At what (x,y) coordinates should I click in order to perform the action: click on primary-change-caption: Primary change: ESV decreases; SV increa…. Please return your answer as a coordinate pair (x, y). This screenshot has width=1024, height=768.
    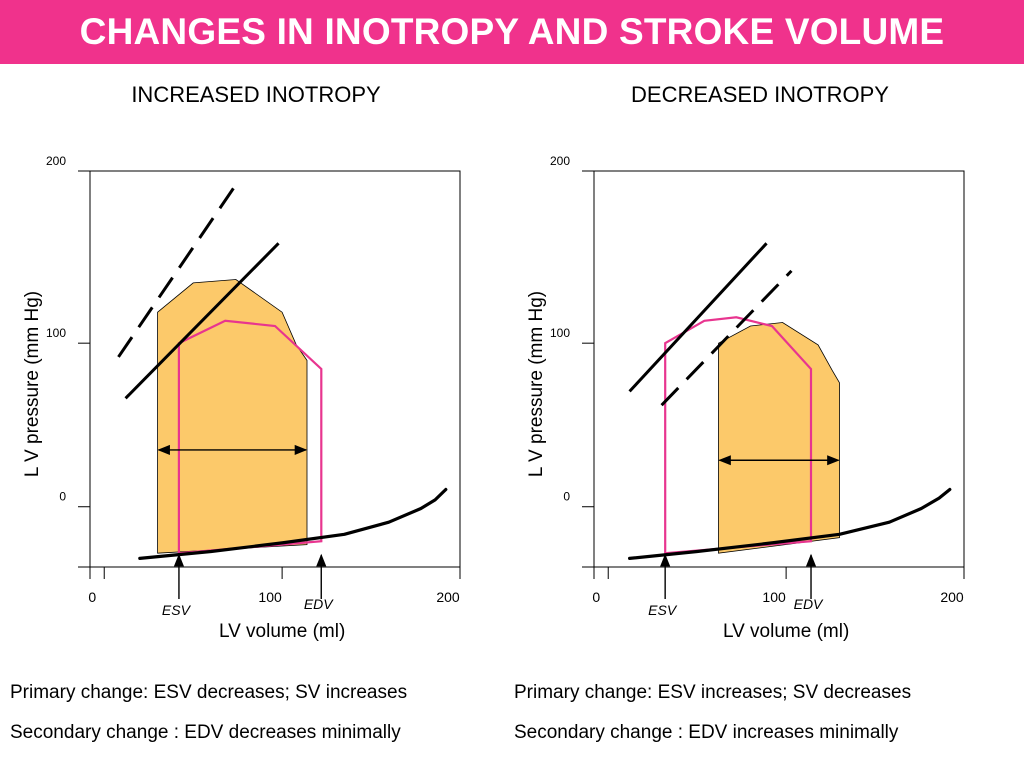
    Looking at the image, I should click on (209, 692).